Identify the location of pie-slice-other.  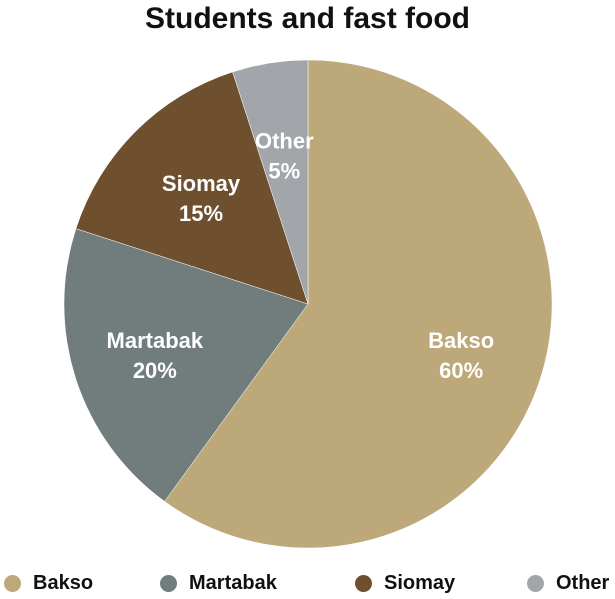
(270, 182).